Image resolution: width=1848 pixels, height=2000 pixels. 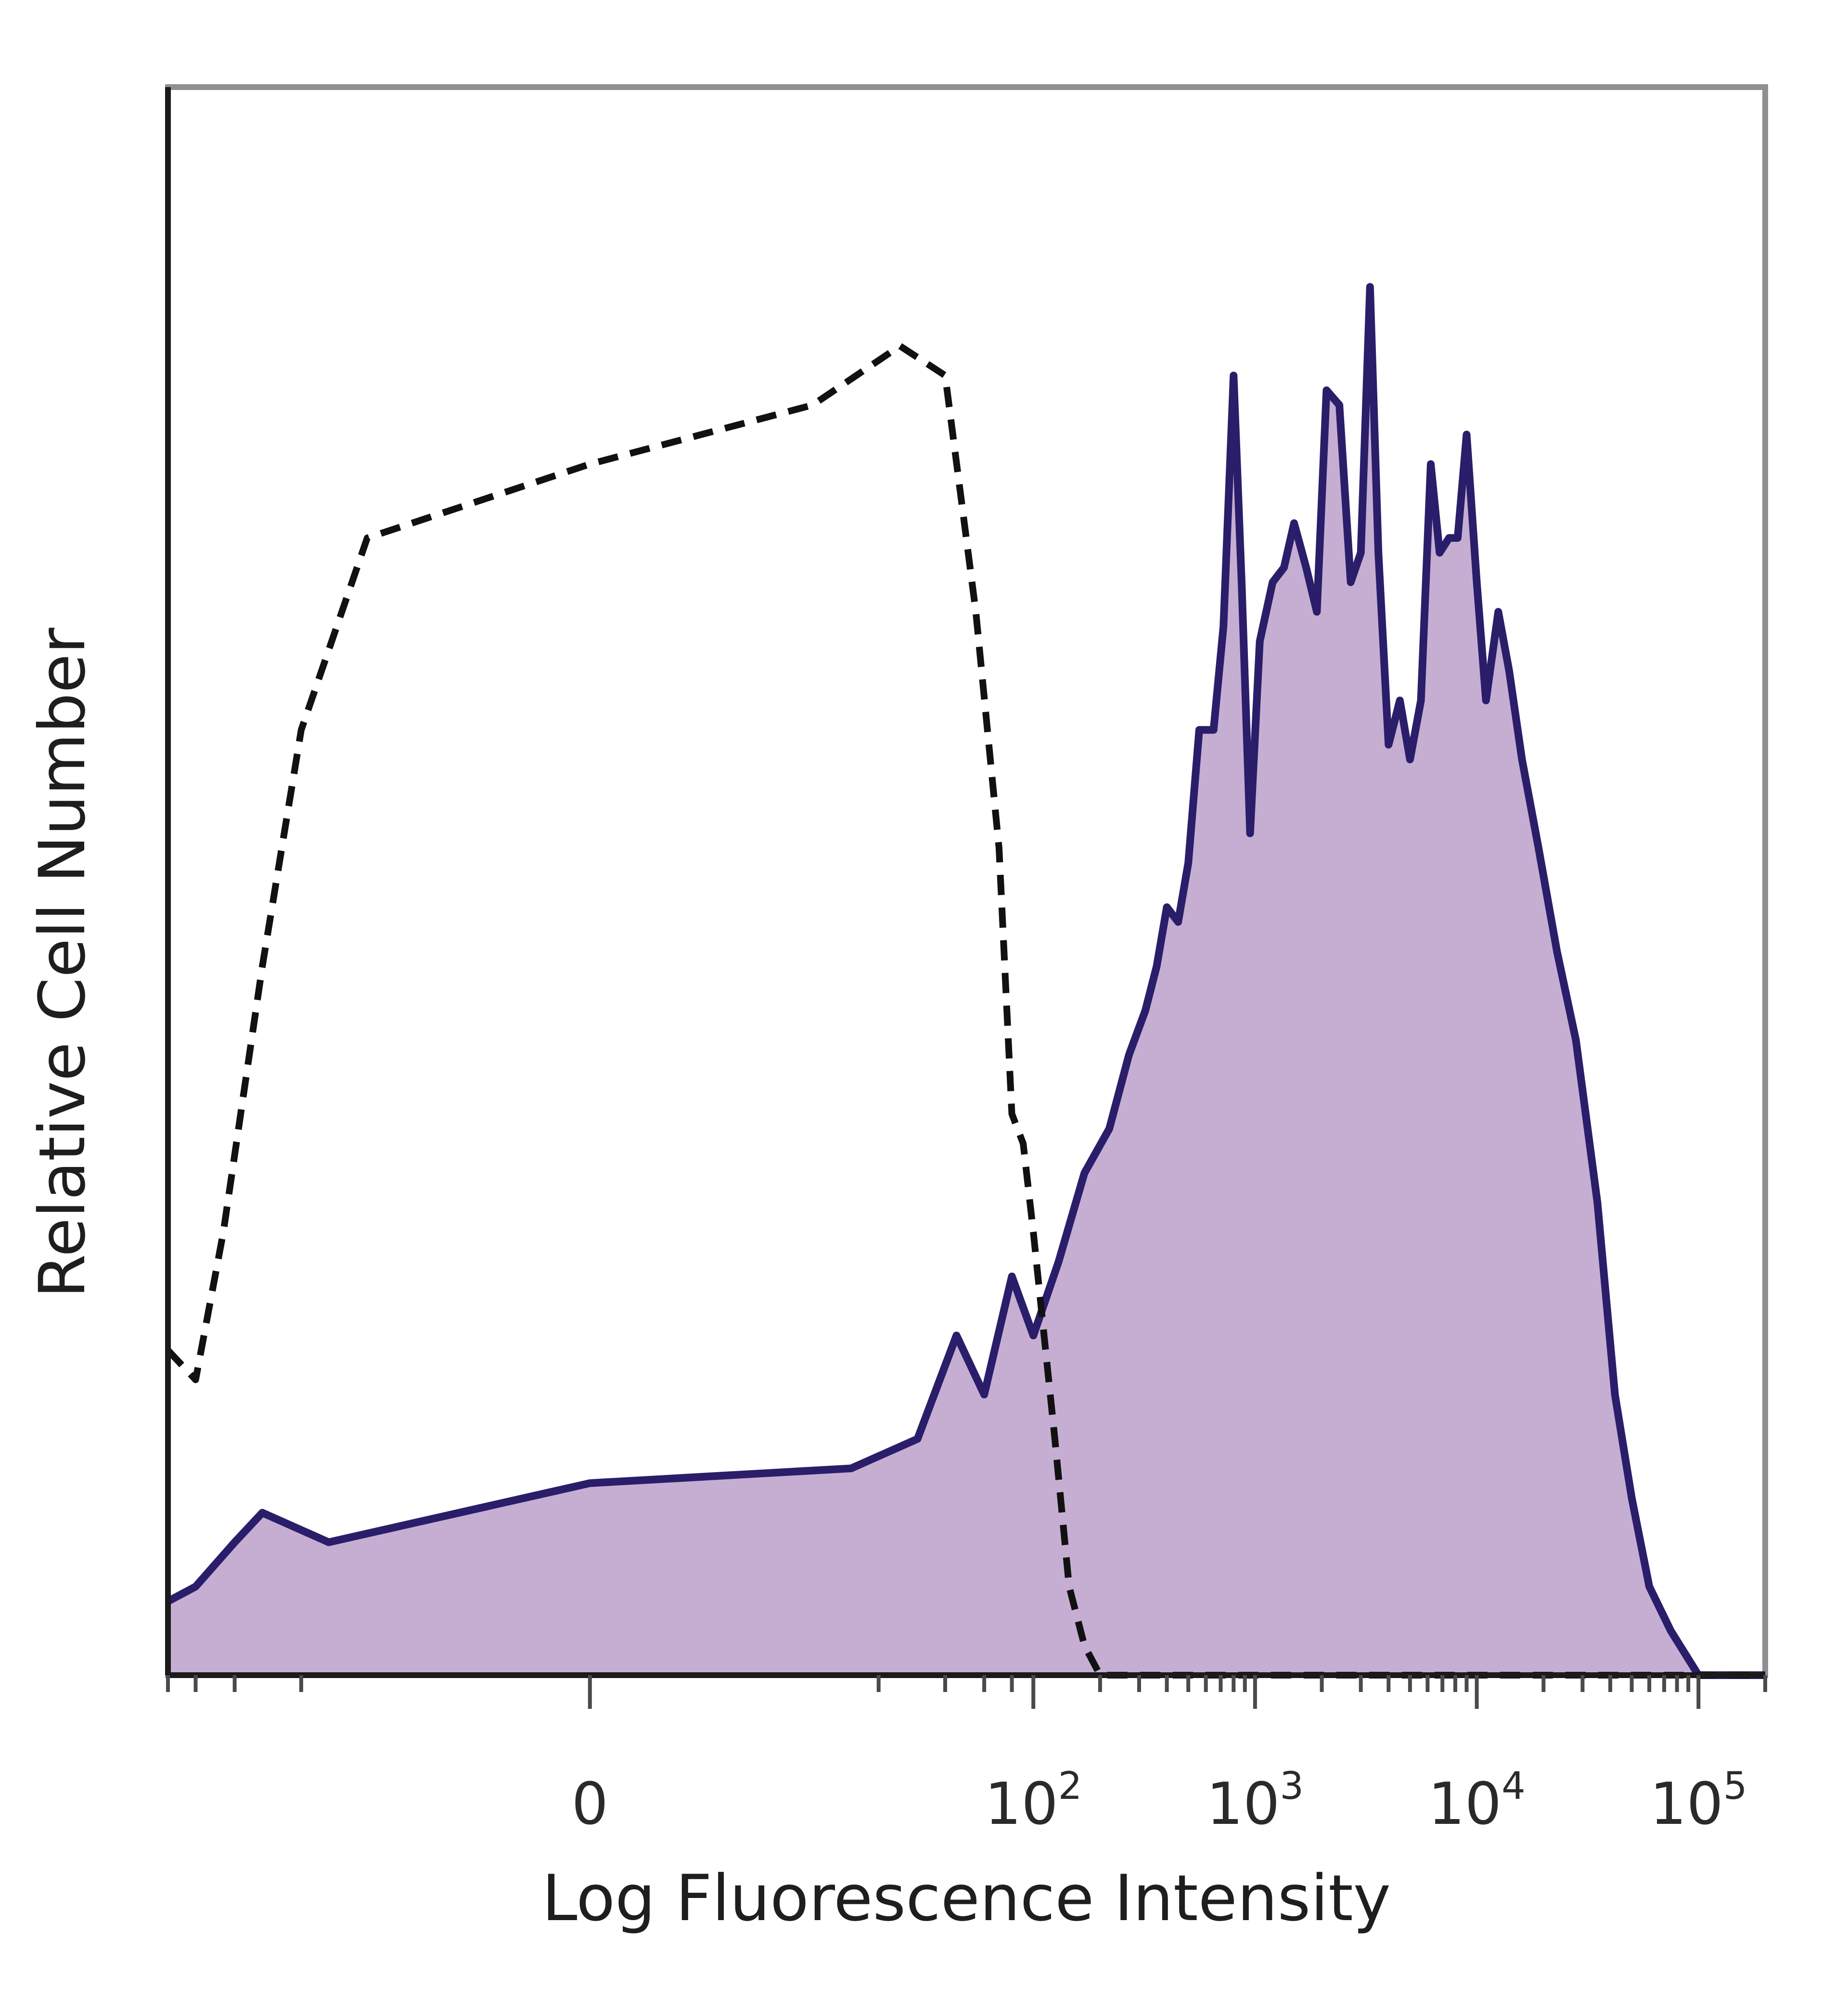 I want to click on y-axis-title: Relative Cell Number, so click(x=63, y=963).